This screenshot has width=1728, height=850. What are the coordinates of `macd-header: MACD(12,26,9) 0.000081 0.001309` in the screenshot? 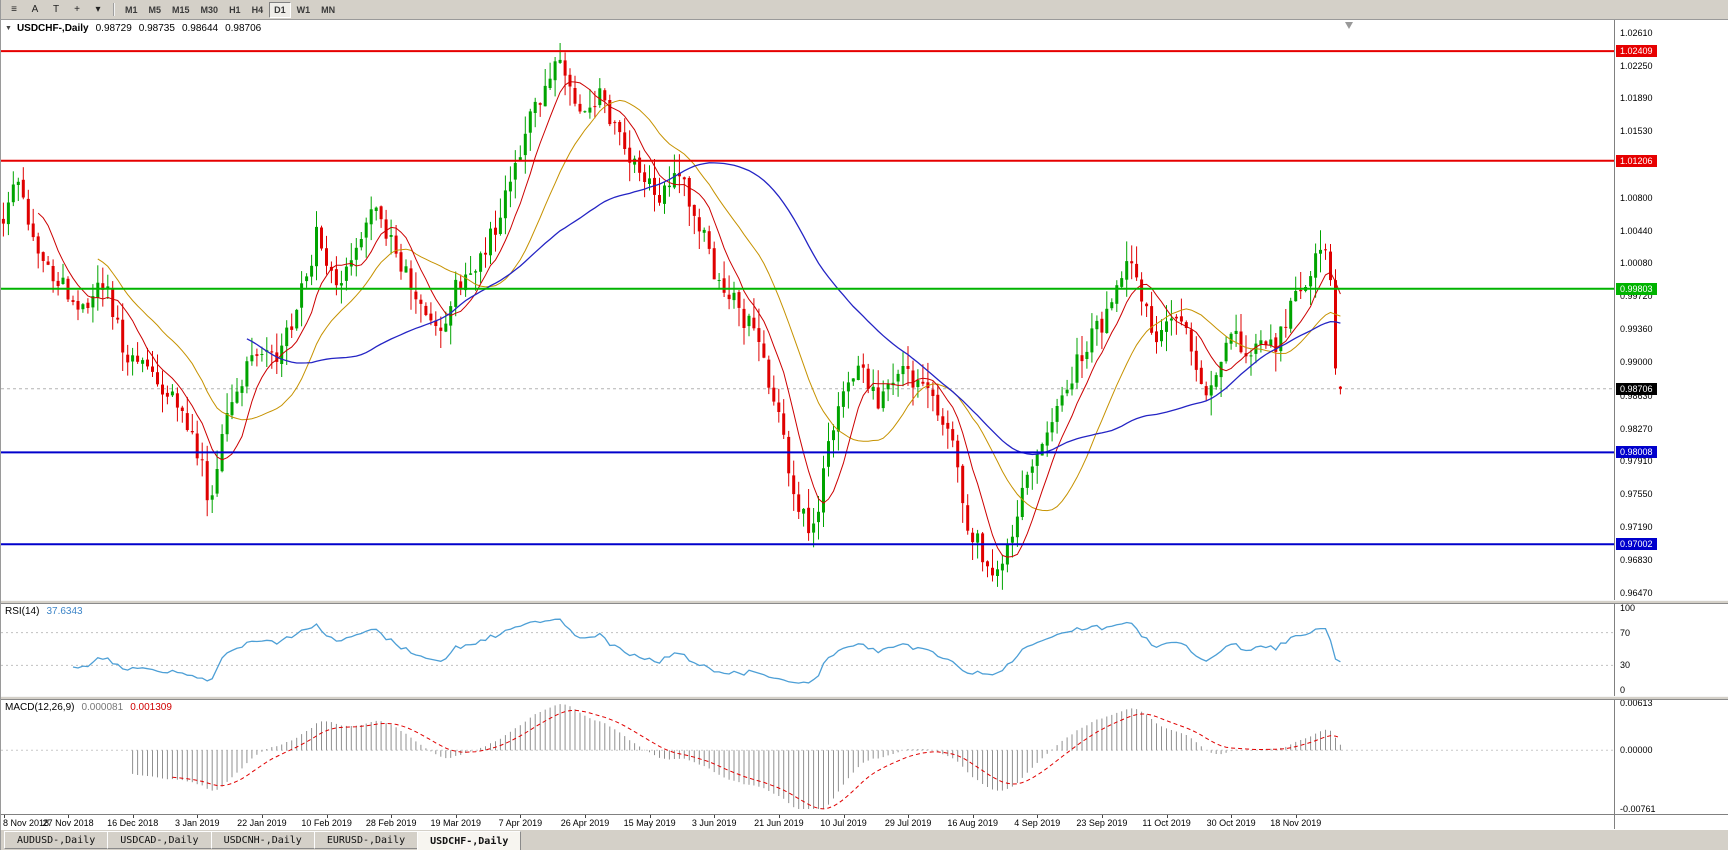 It's located at (88, 707).